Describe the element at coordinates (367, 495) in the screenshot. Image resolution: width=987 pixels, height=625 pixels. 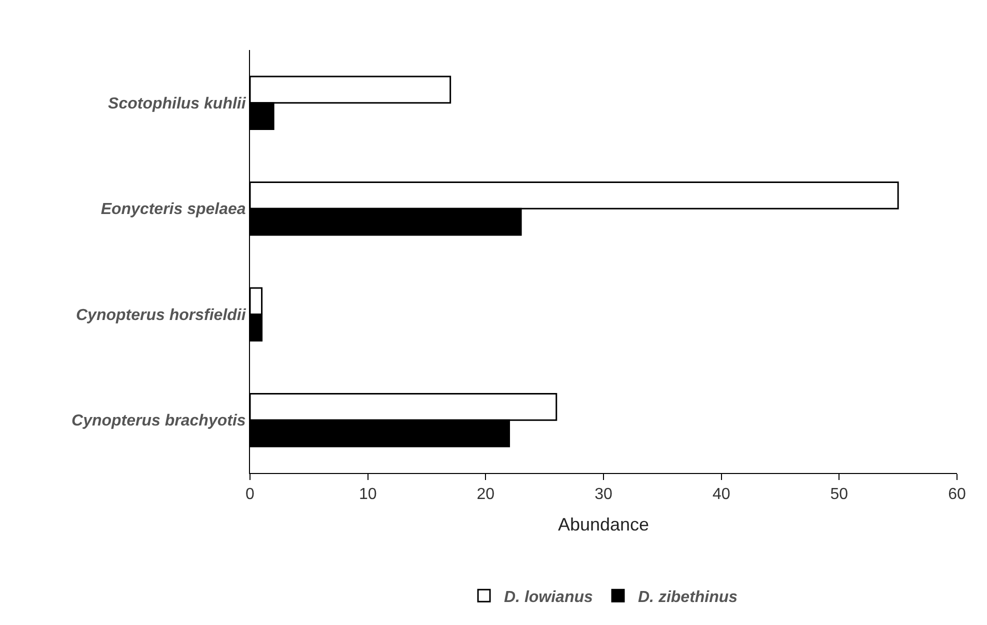
I see `x-tick-label: 10` at that location.